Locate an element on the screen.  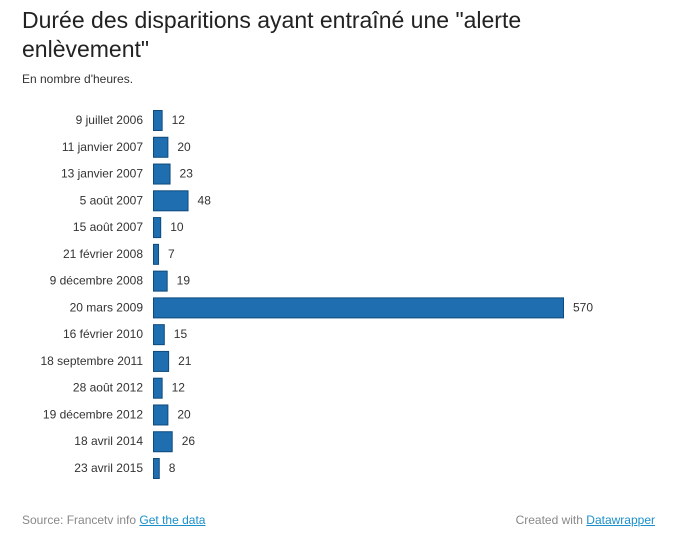
value-label: 570 is located at coordinates (583, 307).